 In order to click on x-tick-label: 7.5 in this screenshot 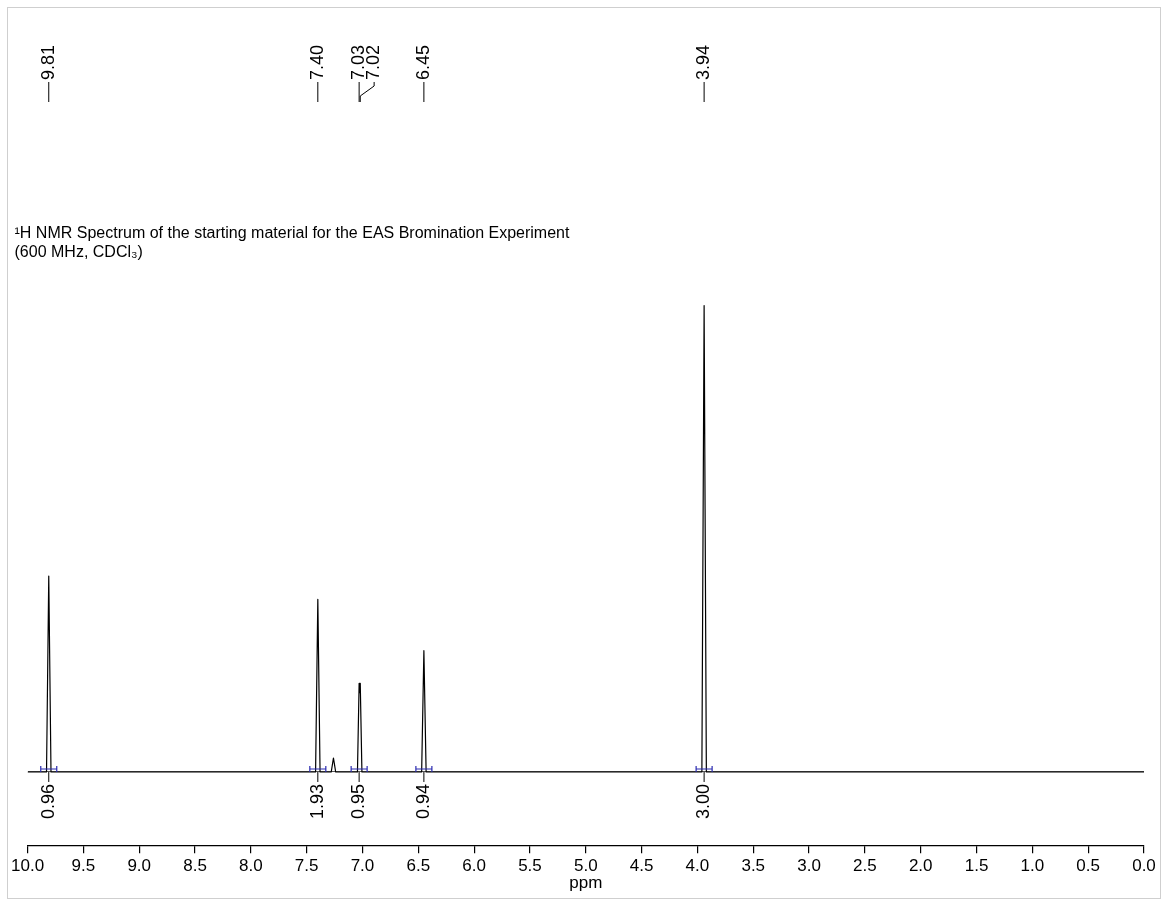, I will do `click(306, 866)`.